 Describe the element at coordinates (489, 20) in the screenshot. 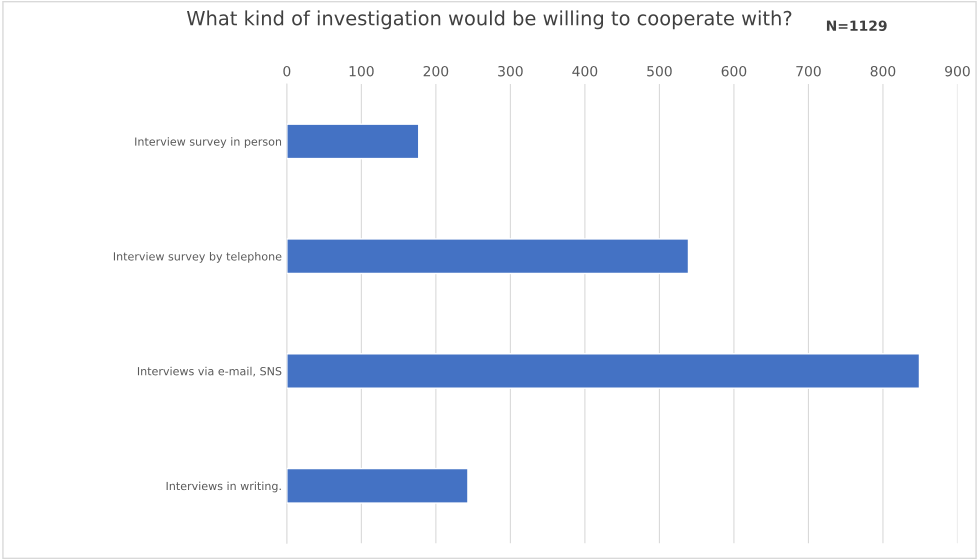

I see `chart-title: What kind of investigation would be willing to cooperate with?` at that location.